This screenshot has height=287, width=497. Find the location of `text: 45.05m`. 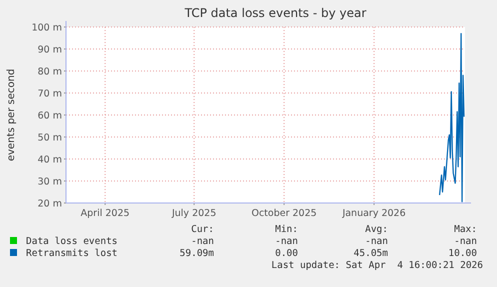

text: 45.05m is located at coordinates (371, 253).